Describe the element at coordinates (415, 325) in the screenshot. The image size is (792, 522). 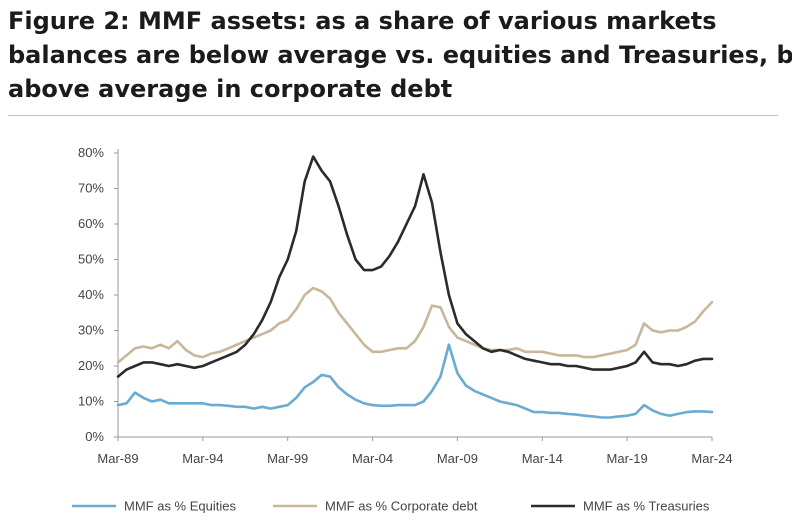
I see `series-line-corporate` at that location.